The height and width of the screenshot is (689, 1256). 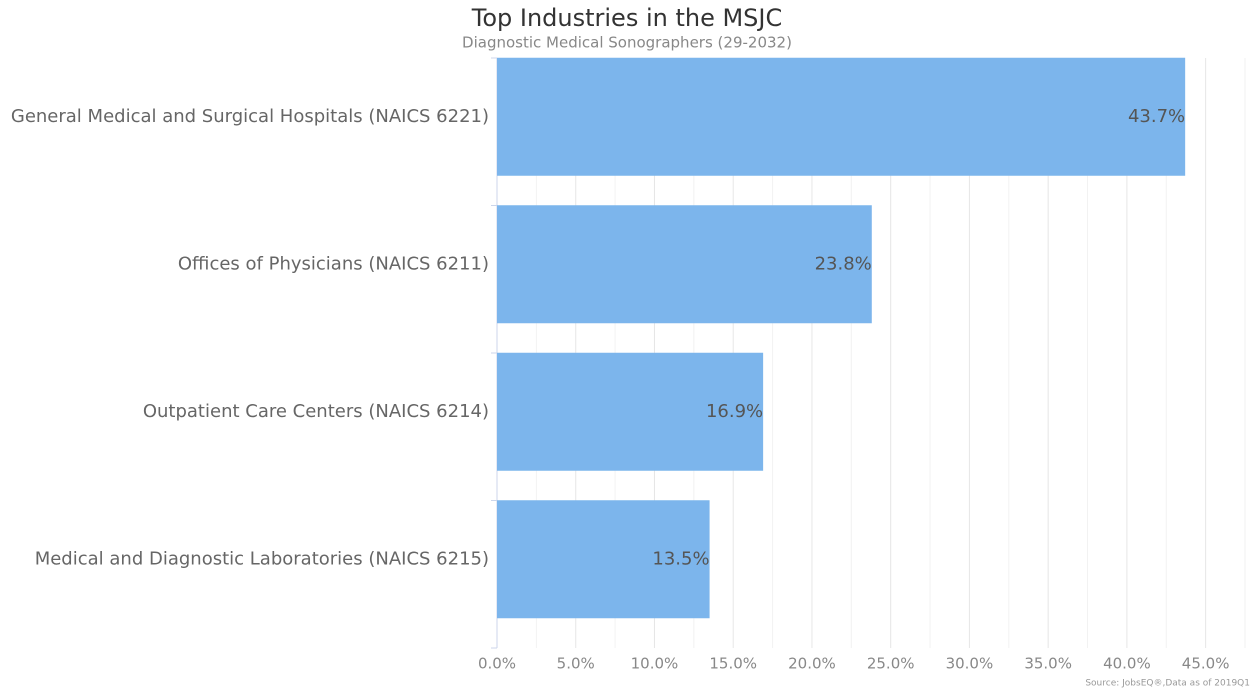 What do you see at coordinates (655, 664) in the screenshot?
I see `x-tick-label: 10.0%` at bounding box center [655, 664].